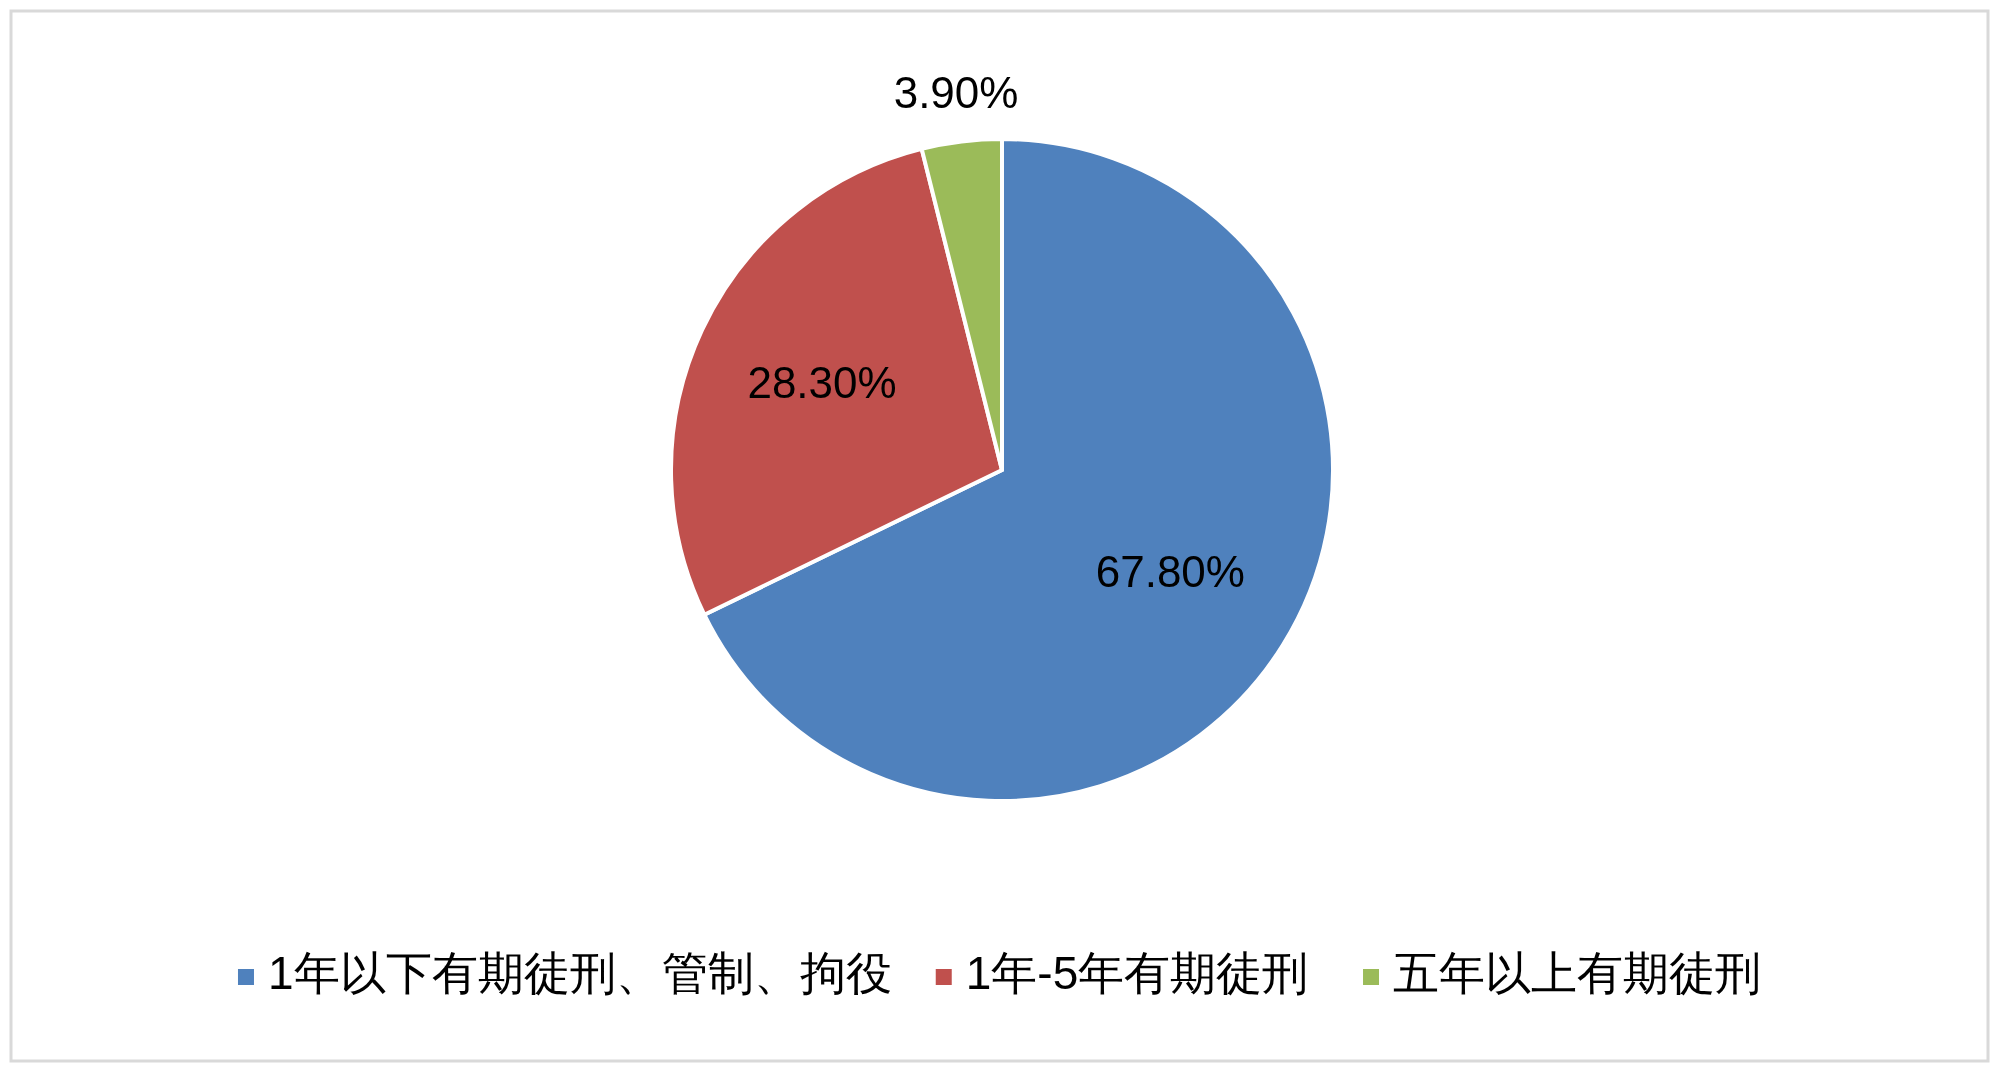 Image resolution: width=1999 pixels, height=1072 pixels. I want to click on data-label: 3.90%, so click(956, 93).